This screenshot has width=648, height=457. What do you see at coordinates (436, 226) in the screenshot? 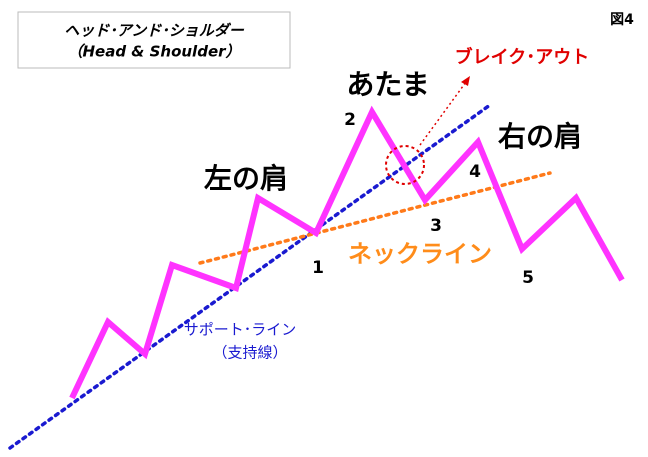
I see `point-label: 3` at bounding box center [436, 226].